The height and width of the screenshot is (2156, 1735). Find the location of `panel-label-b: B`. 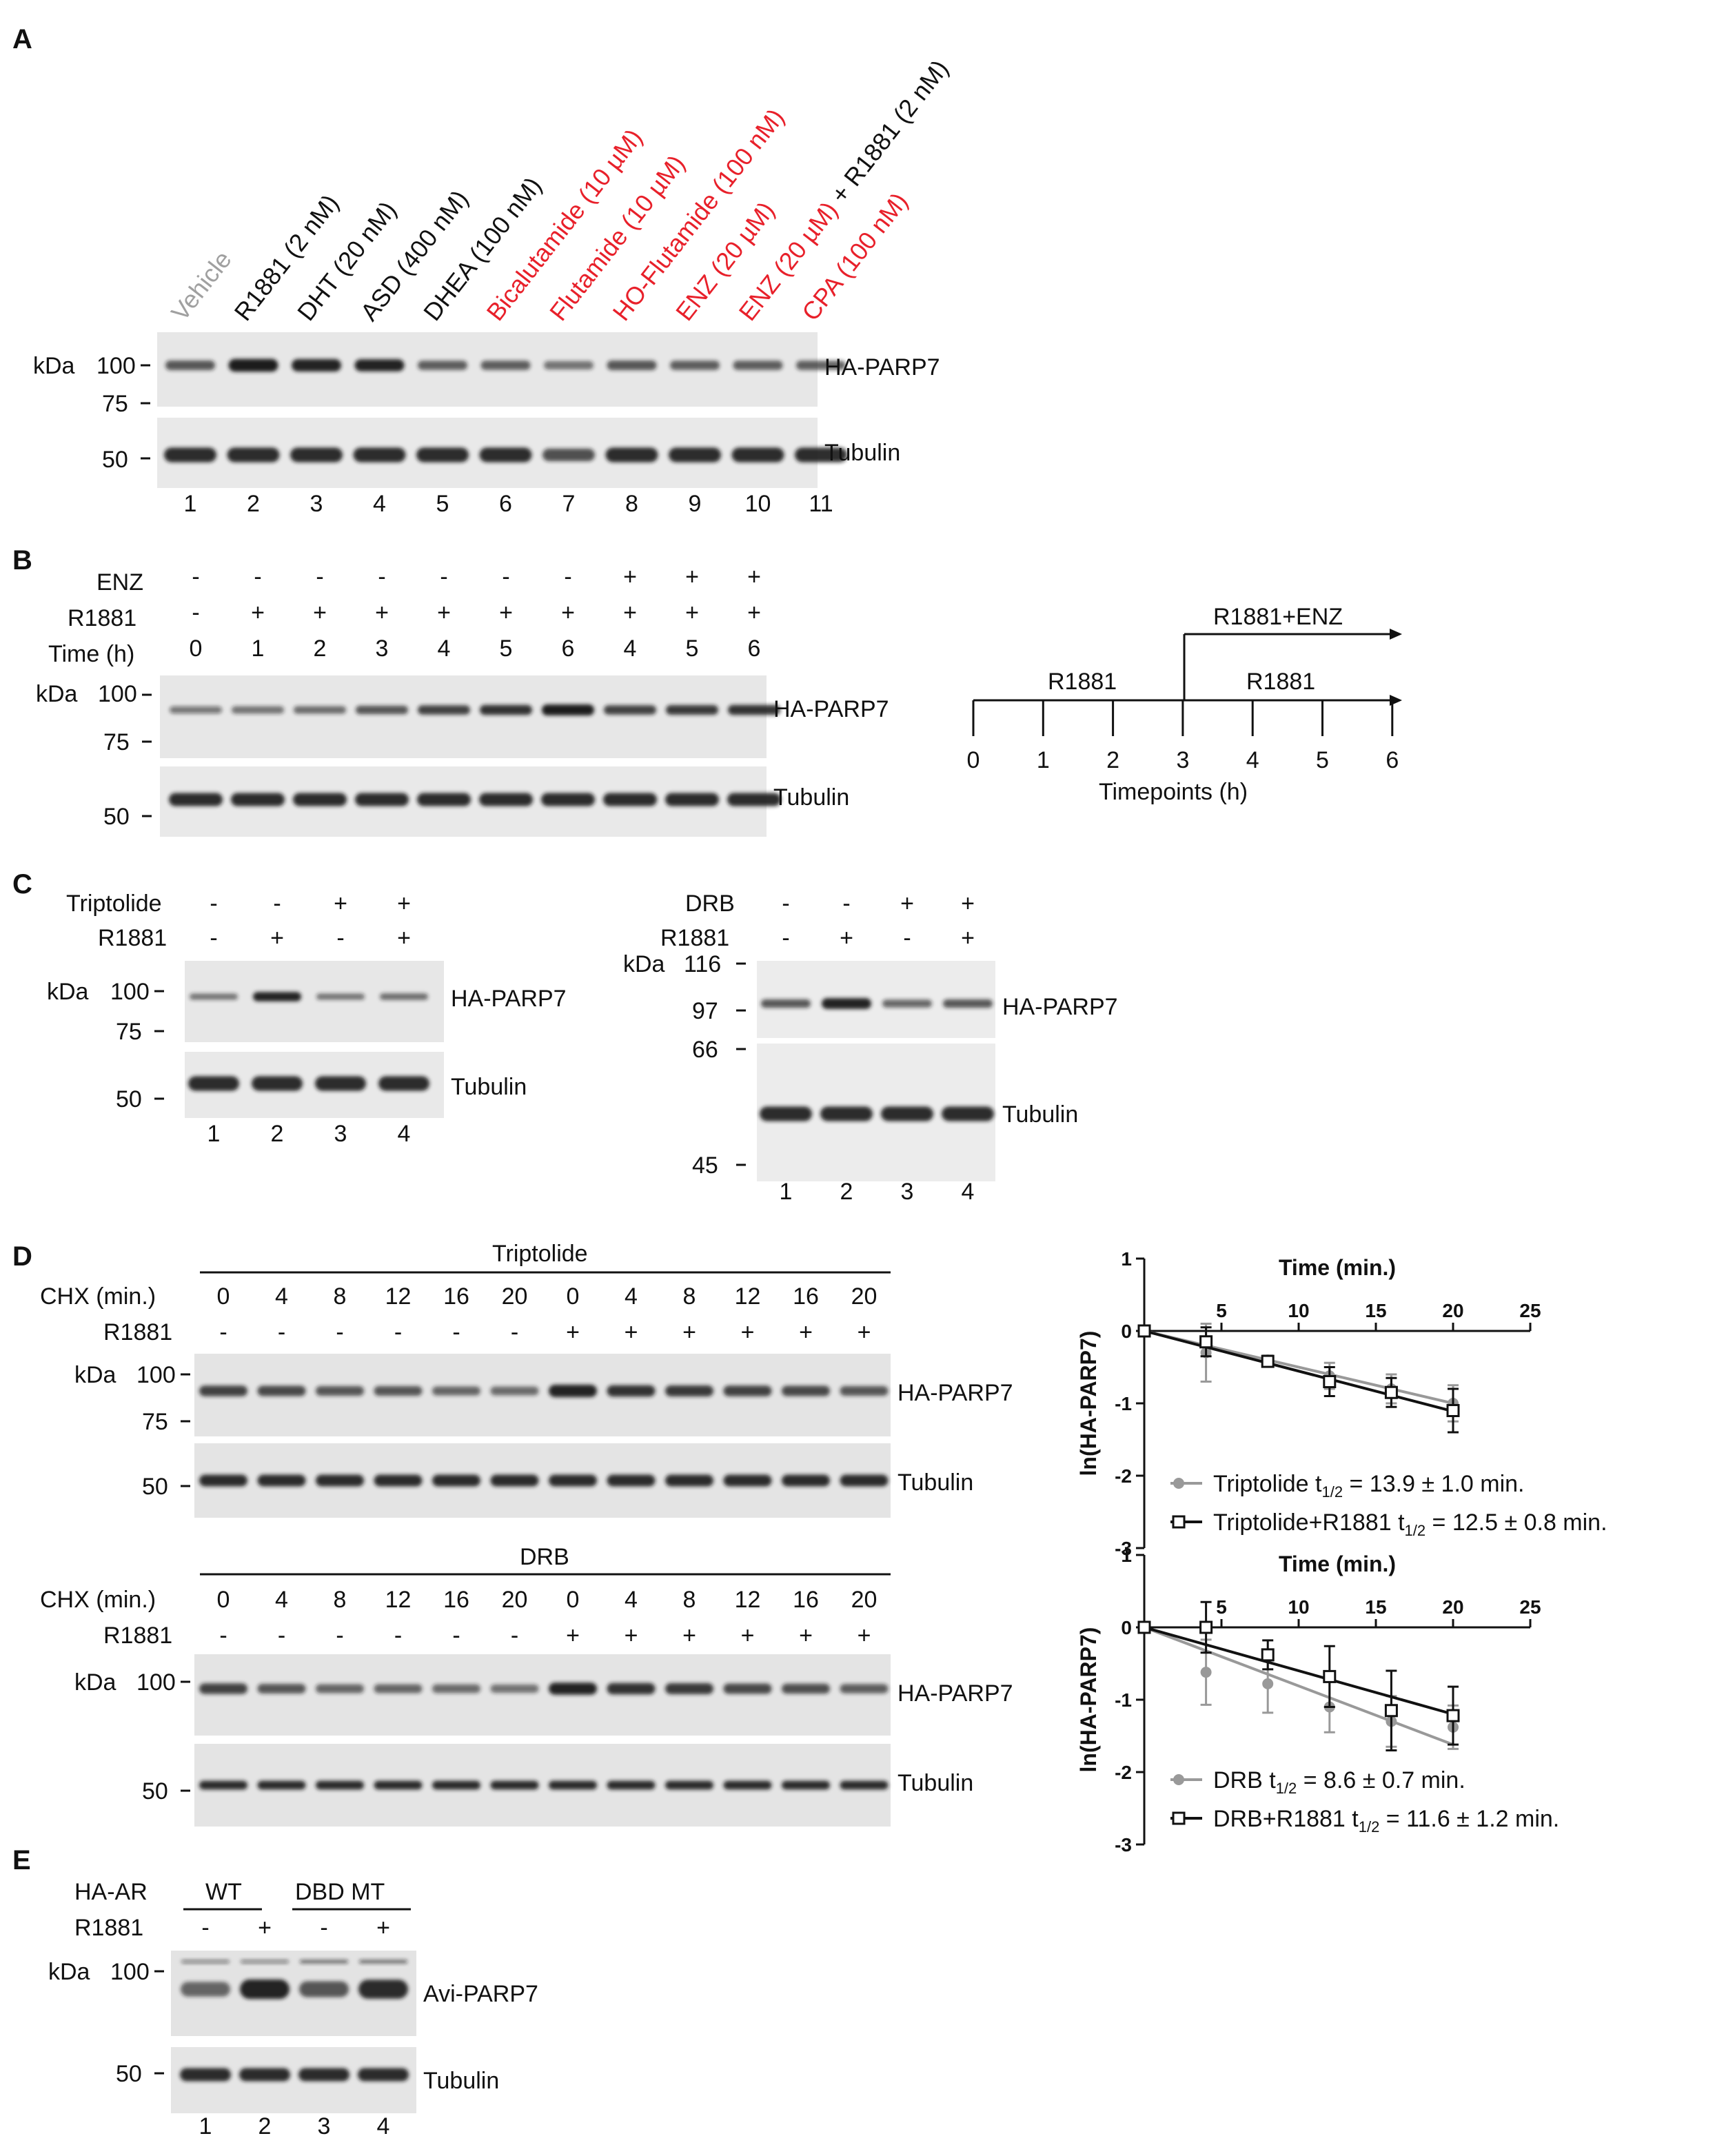

panel-label-b: B is located at coordinates (22, 560).